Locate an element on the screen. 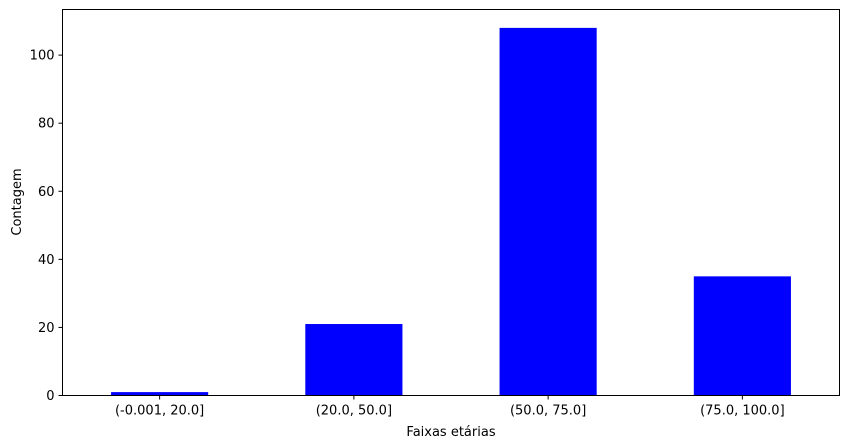 The image size is (850, 448). x-axis-label: Faixas etárias is located at coordinates (450, 432).